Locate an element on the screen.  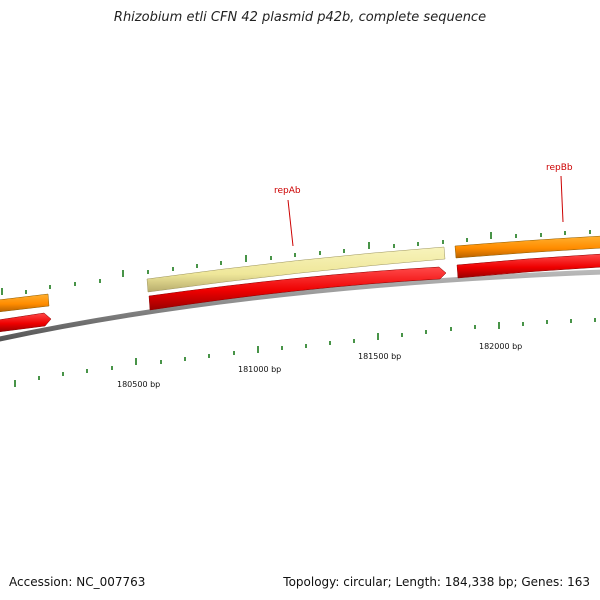
outer-ticks is located at coordinates (296, 262).